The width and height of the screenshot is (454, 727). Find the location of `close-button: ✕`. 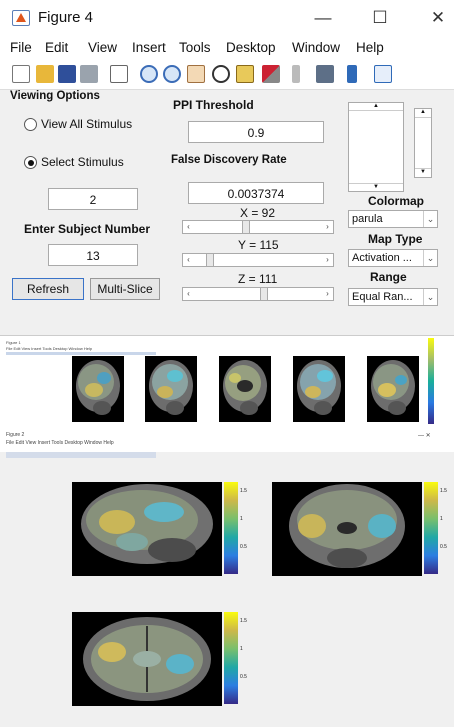

close-button: ✕ is located at coordinates (438, 17).